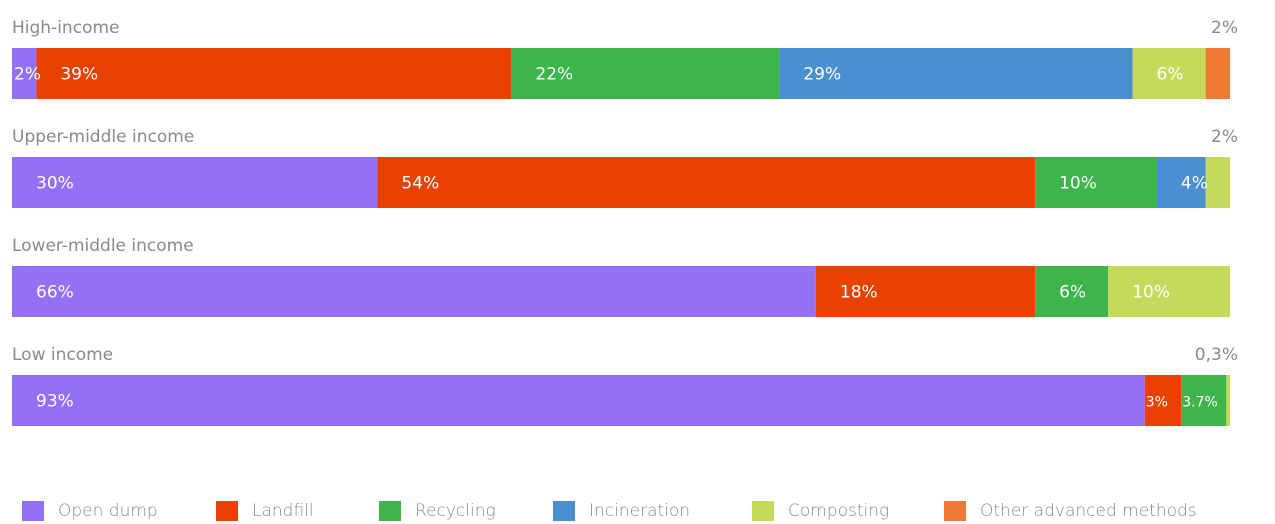 The image size is (1275, 524). I want to click on bar-segment-high-income-landfill, so click(274, 73).